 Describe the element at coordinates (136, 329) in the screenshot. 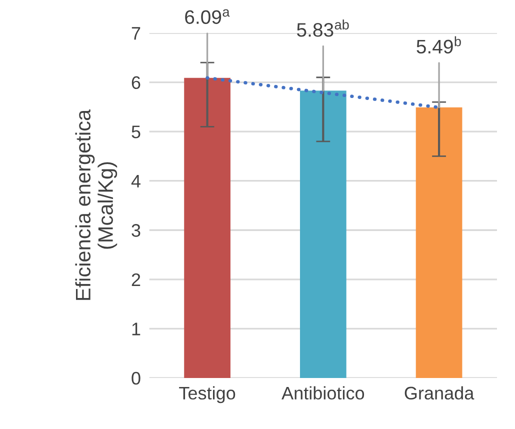

I see `y-tick-label: 1` at that location.